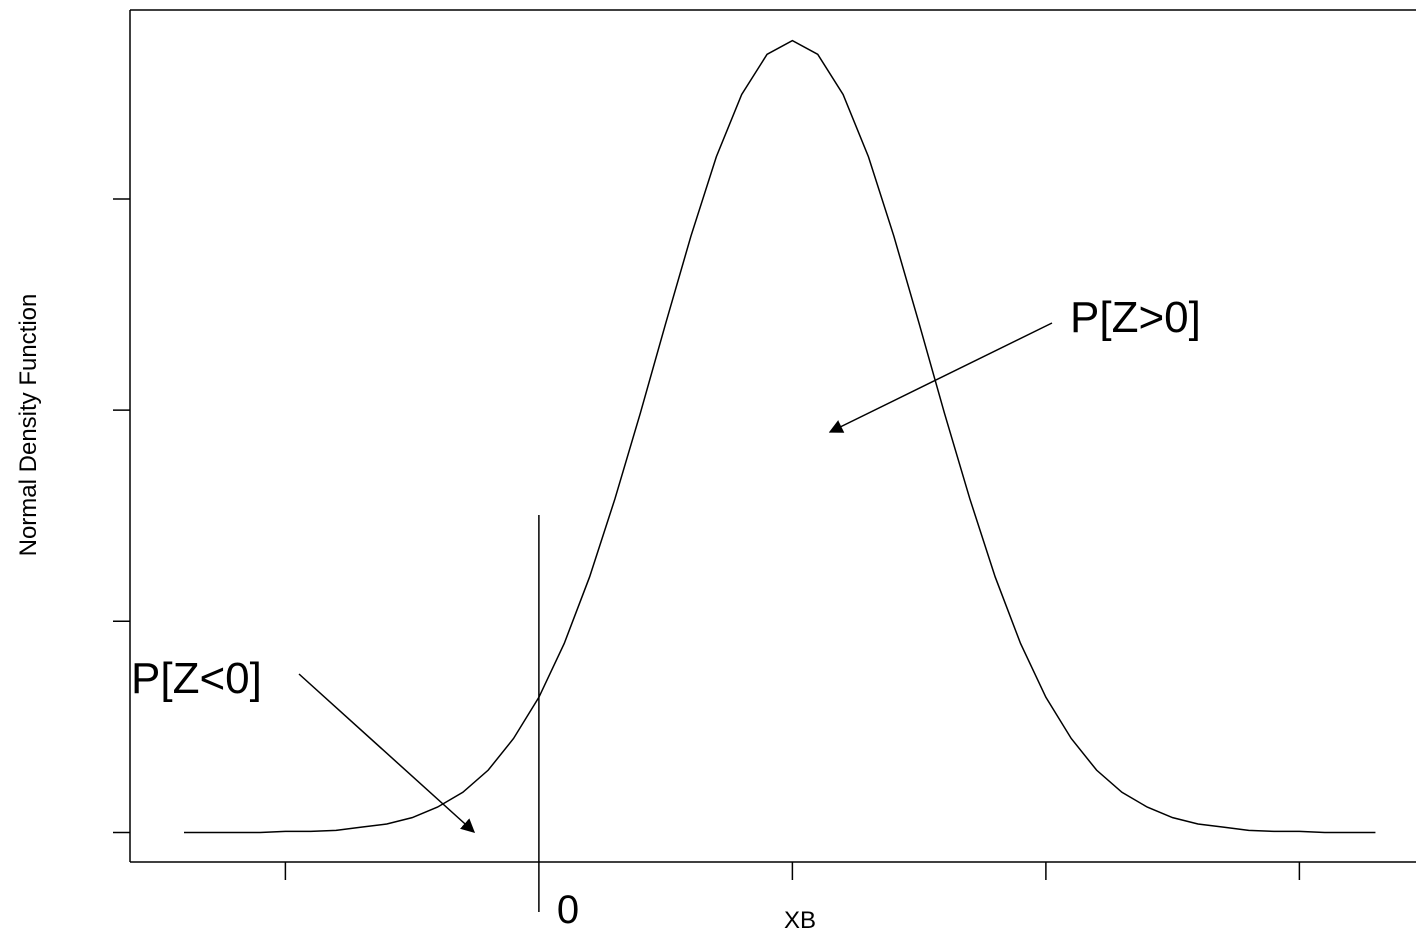  I want to click on y-axis-label: Normal Density Function, so click(28, 425).